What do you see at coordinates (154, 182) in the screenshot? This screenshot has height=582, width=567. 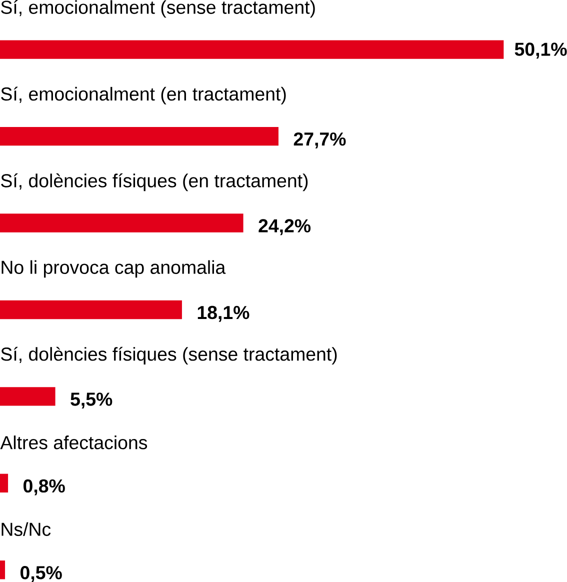 I see `y-tick-label: Sí, dolències físiques (en tractament)` at bounding box center [154, 182].